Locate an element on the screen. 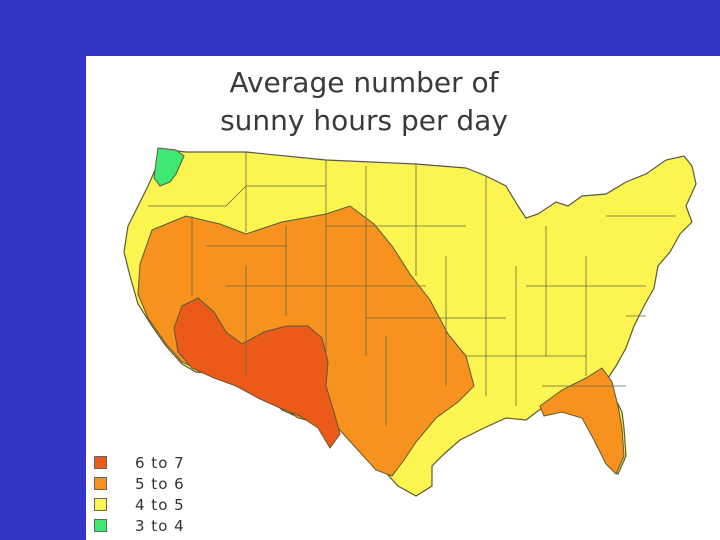 Image resolution: width=720 pixels, height=540 pixels. legend-label: 3 to 4 is located at coordinates (160, 525).